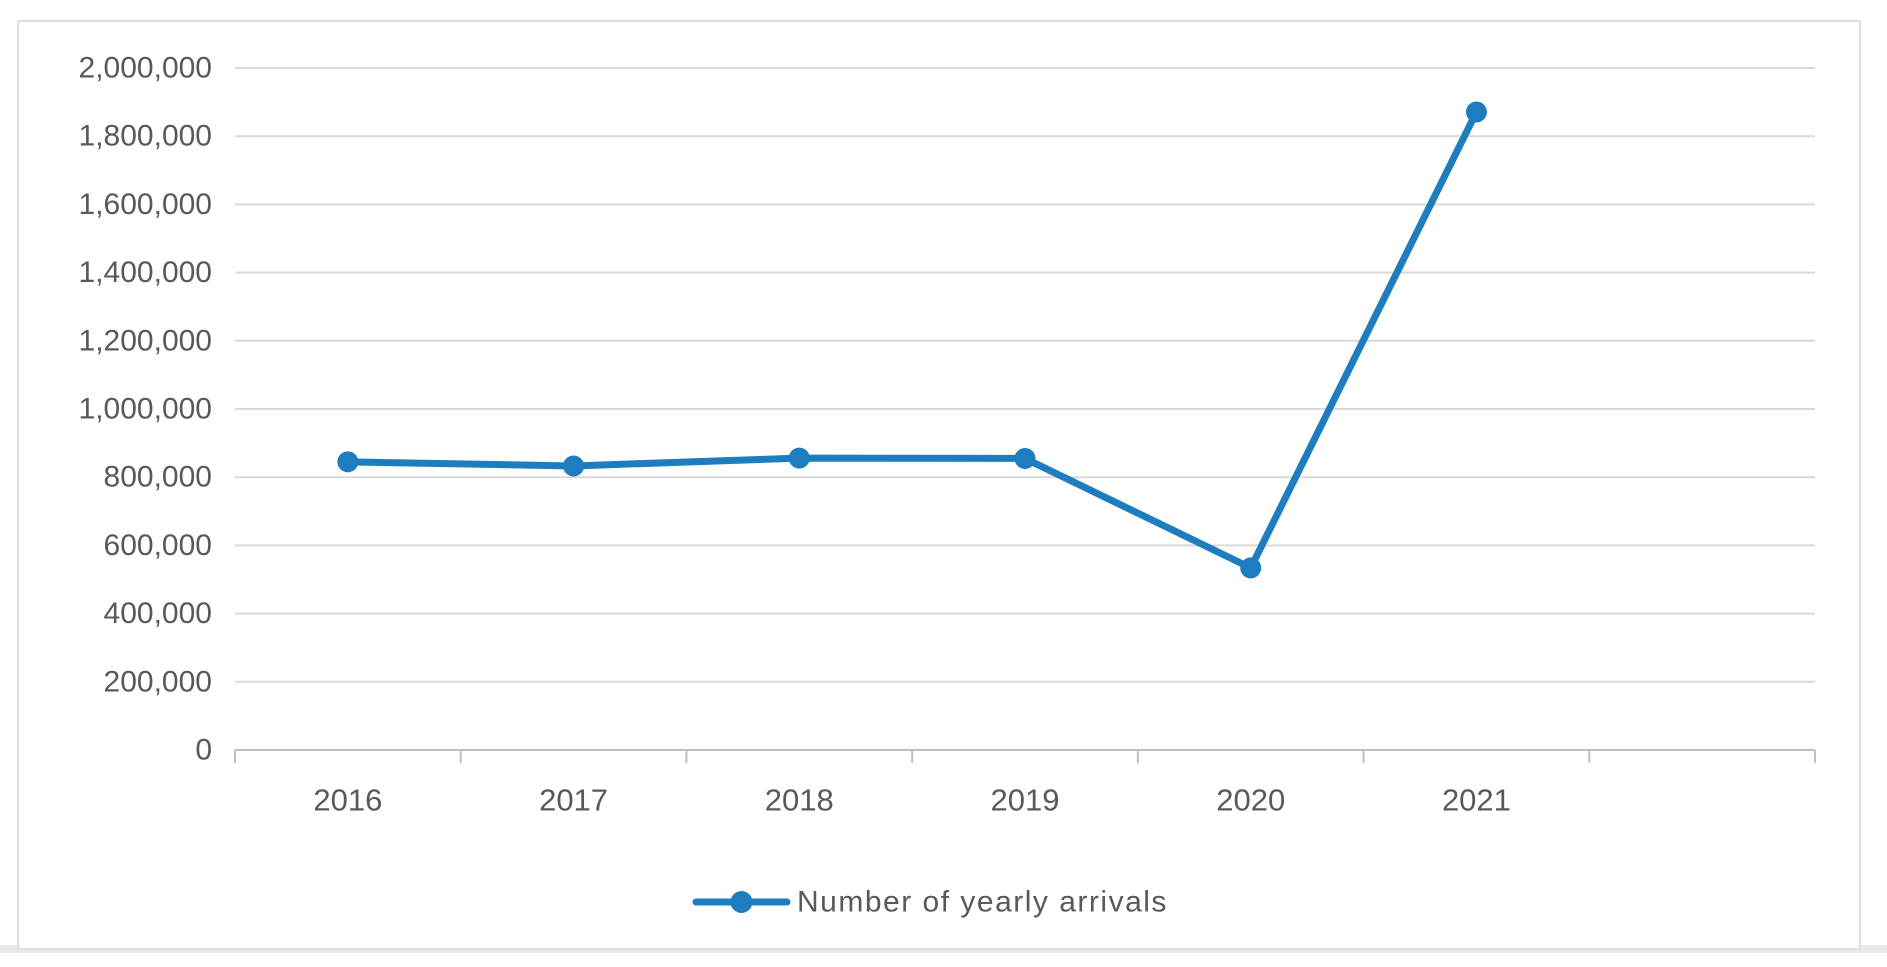 This screenshot has width=1887, height=967. Describe the element at coordinates (145, 204) in the screenshot. I see `y-axis-tick-label: 1,600,000` at that location.